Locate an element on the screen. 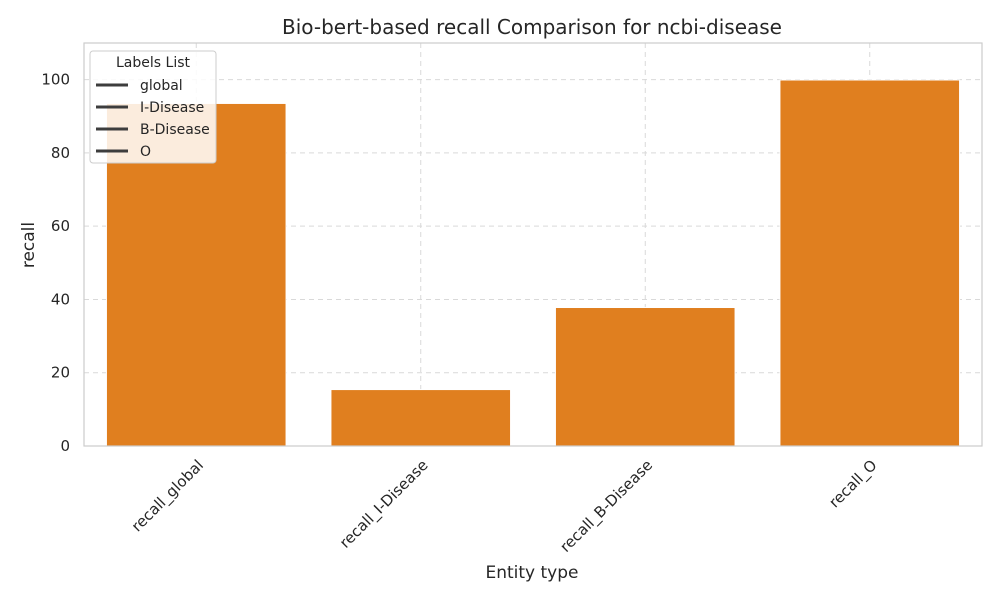 The image size is (1000, 604). x-axis-label: Entity type is located at coordinates (531, 573).